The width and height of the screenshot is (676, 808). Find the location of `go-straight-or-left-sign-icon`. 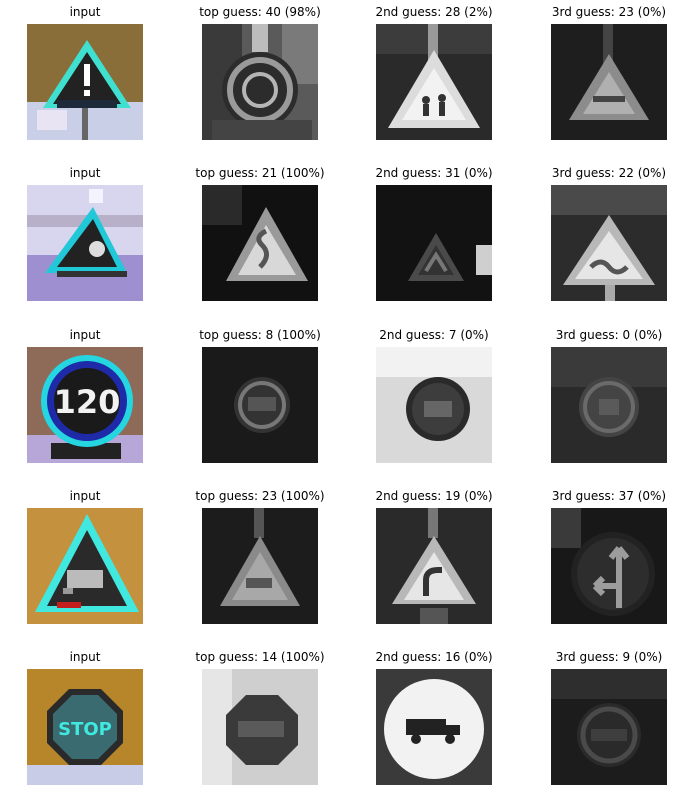

go-straight-or-left-sign-icon is located at coordinates (609, 566).